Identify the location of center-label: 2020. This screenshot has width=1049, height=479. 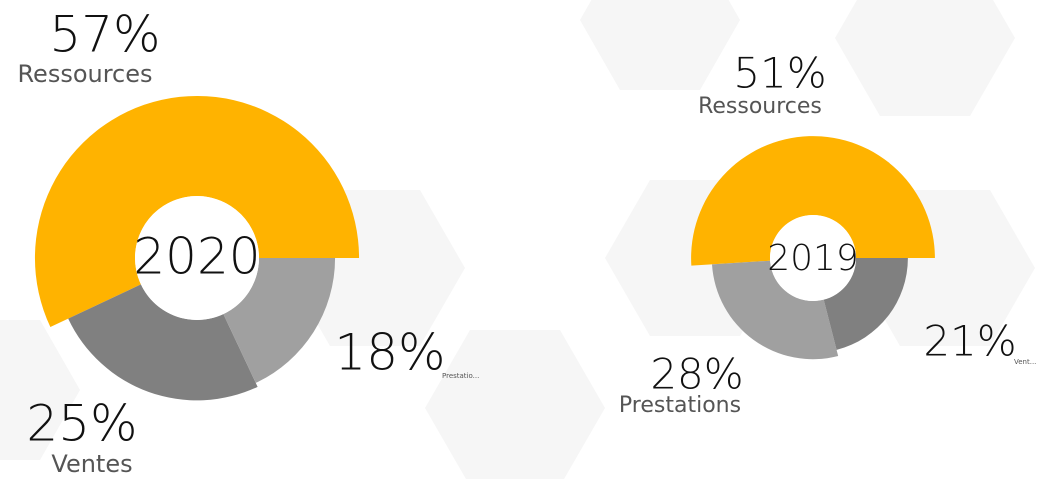
(196, 257).